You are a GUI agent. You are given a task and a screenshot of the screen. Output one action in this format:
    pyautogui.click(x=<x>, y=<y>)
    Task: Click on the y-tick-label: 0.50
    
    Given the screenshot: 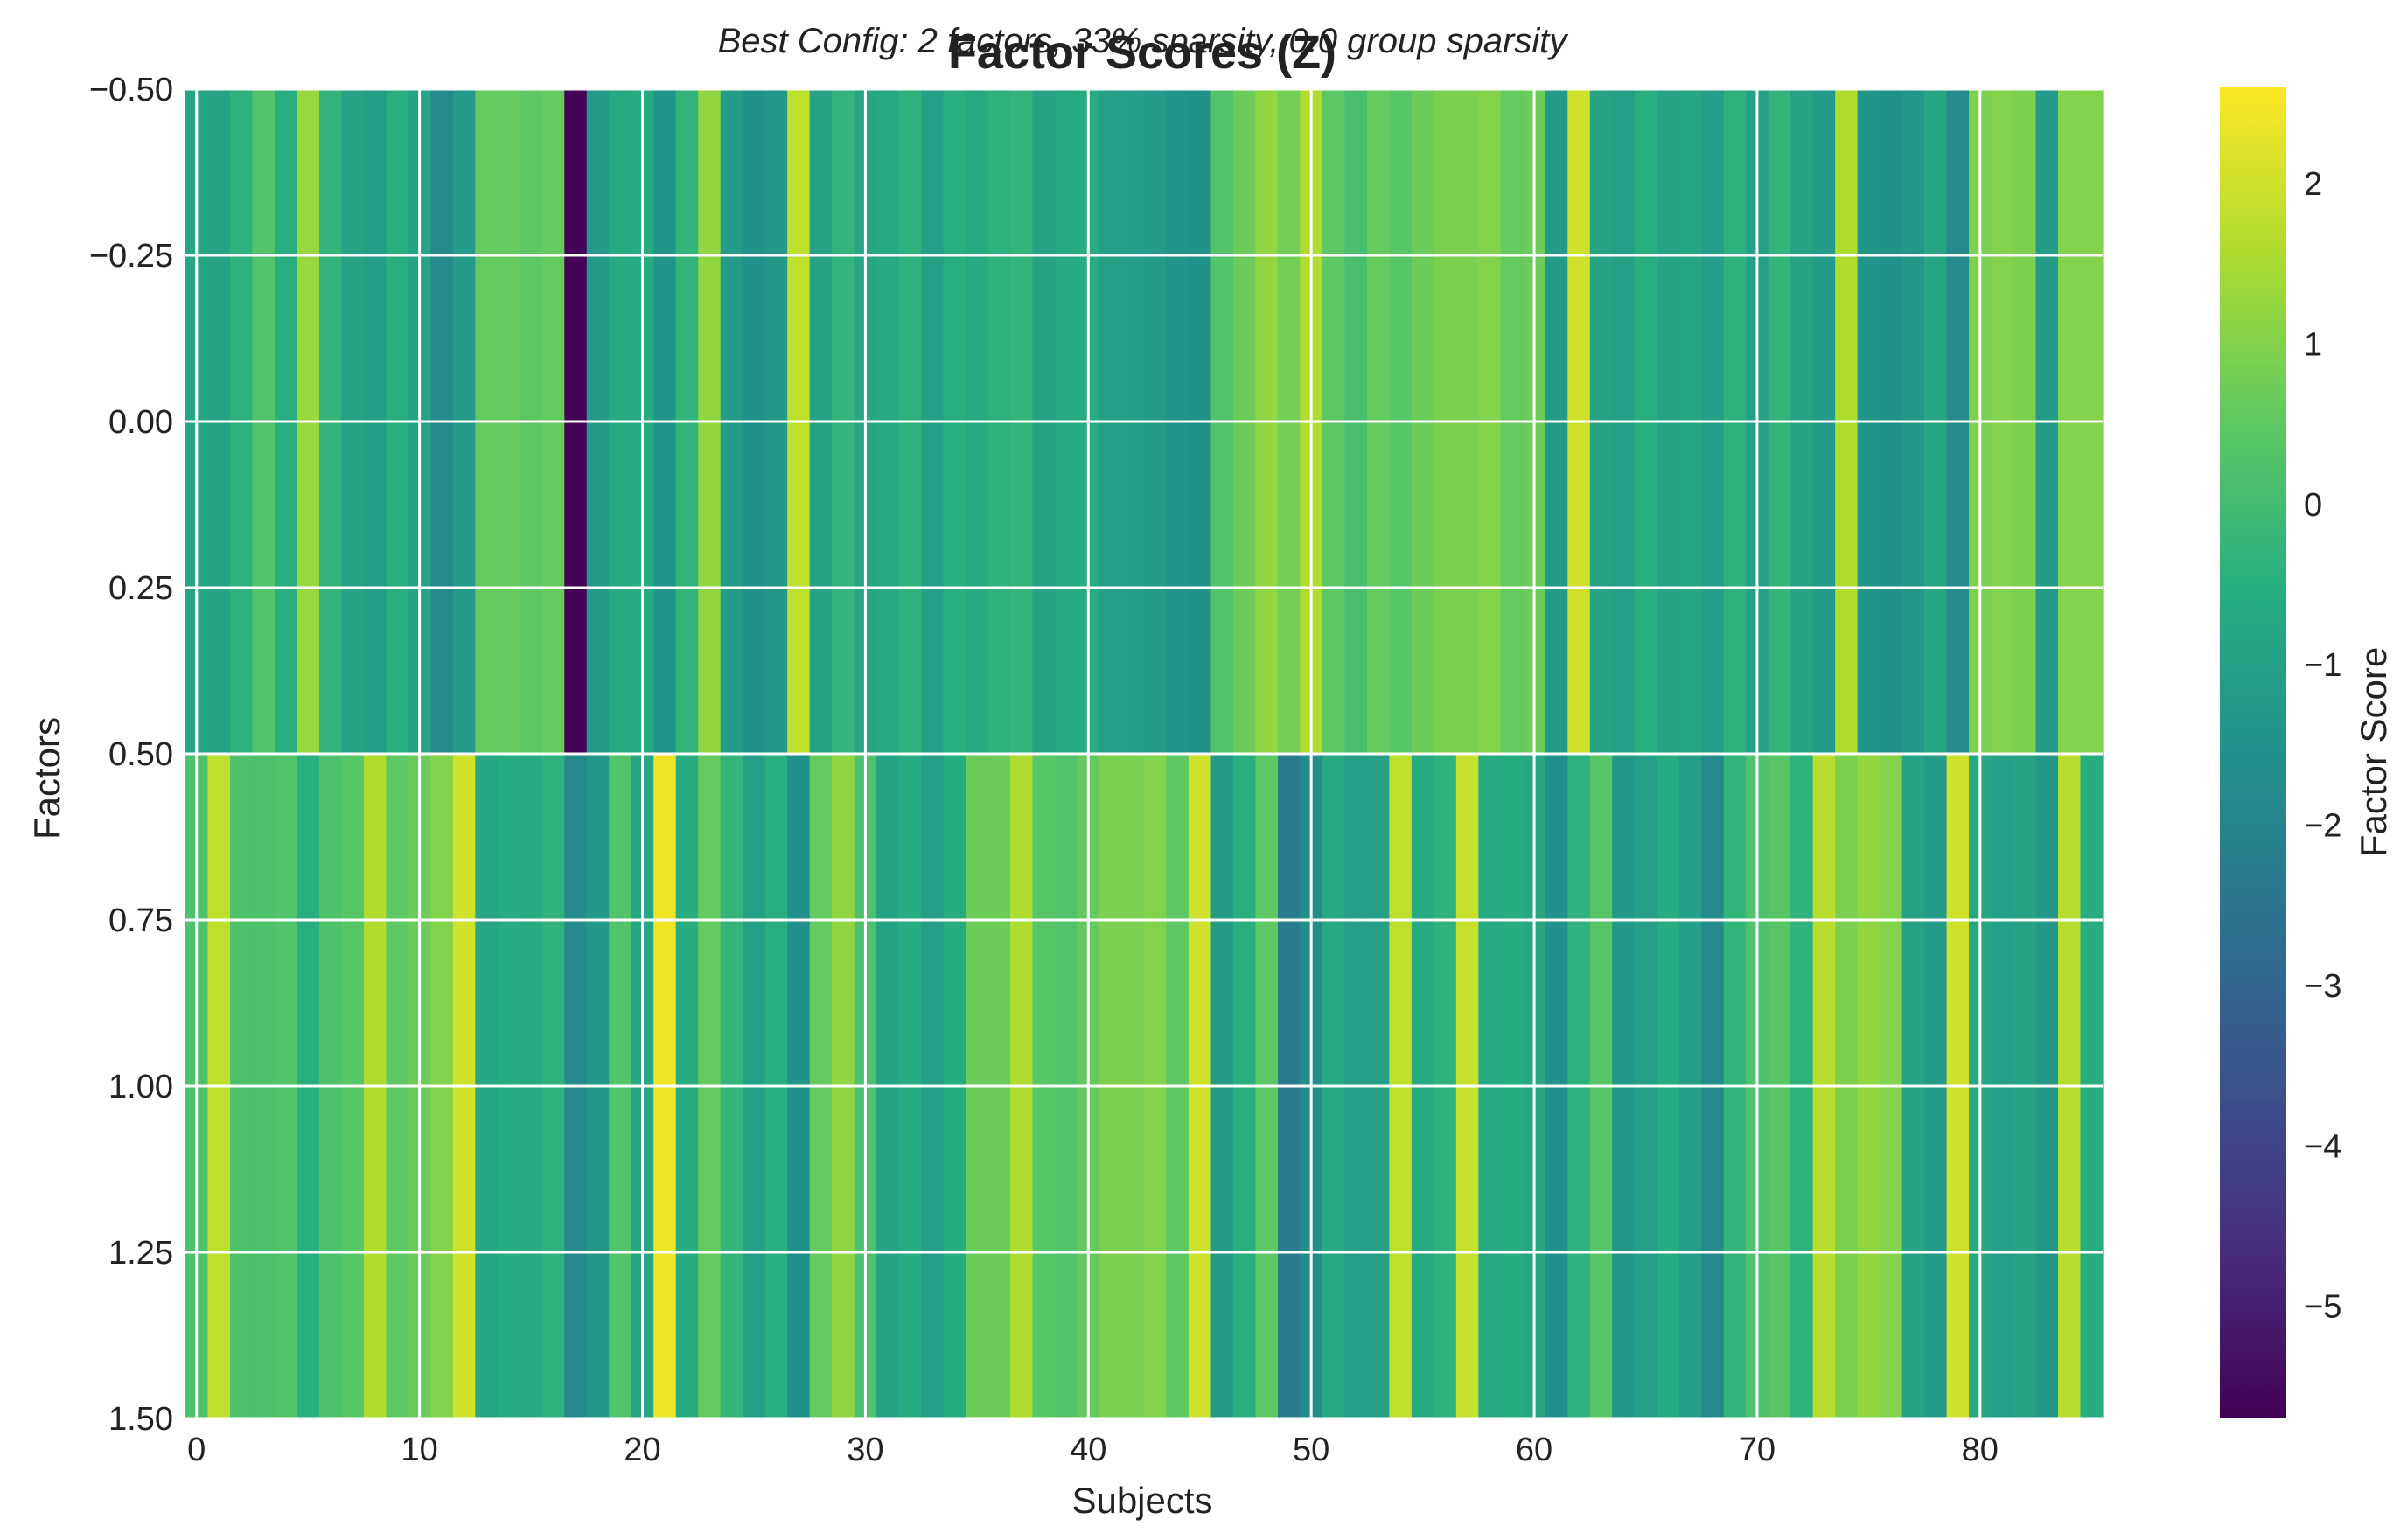 What is the action you would take?
    pyautogui.click(x=140, y=754)
    